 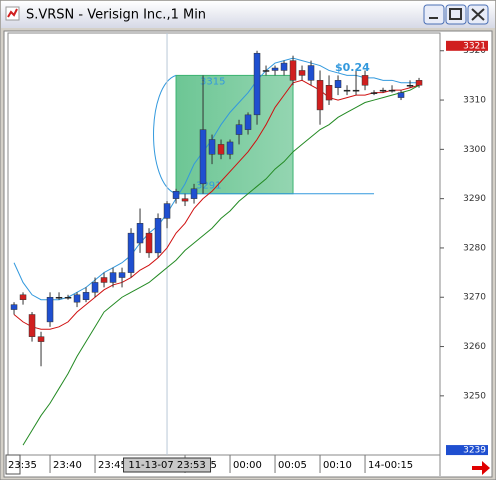 I want to click on x-tick-label: 00:05, so click(x=292, y=465).